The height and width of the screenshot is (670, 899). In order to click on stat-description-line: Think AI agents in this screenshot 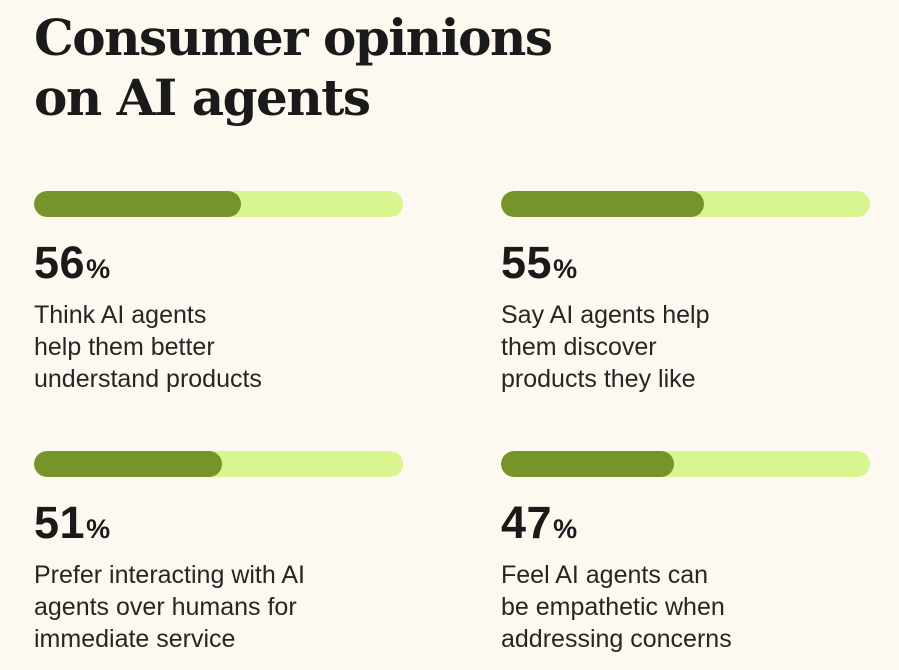, I will do `click(120, 315)`.